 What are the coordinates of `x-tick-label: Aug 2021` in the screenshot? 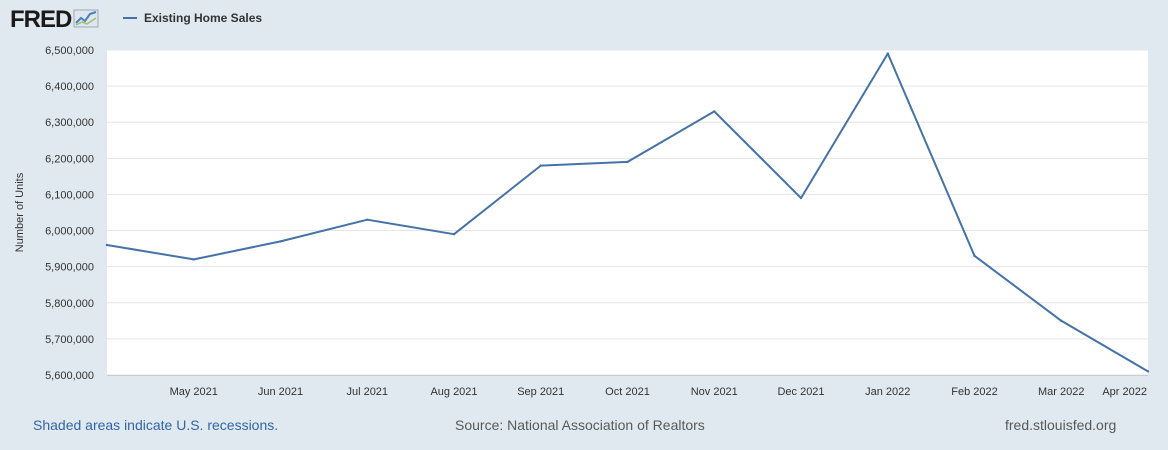 It's located at (453, 392).